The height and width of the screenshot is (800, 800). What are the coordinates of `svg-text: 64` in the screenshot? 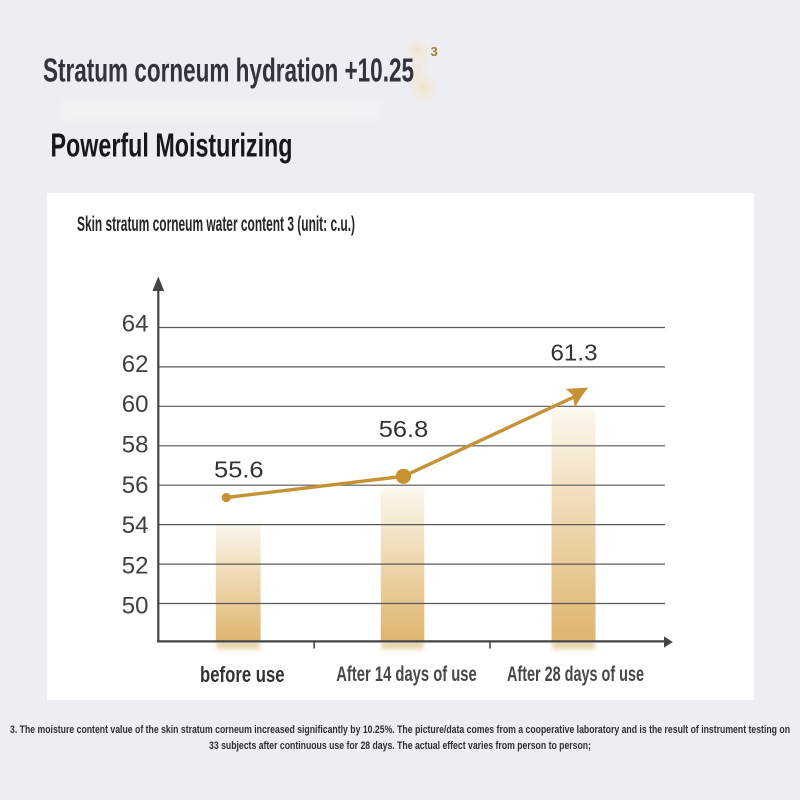 It's located at (135, 324).